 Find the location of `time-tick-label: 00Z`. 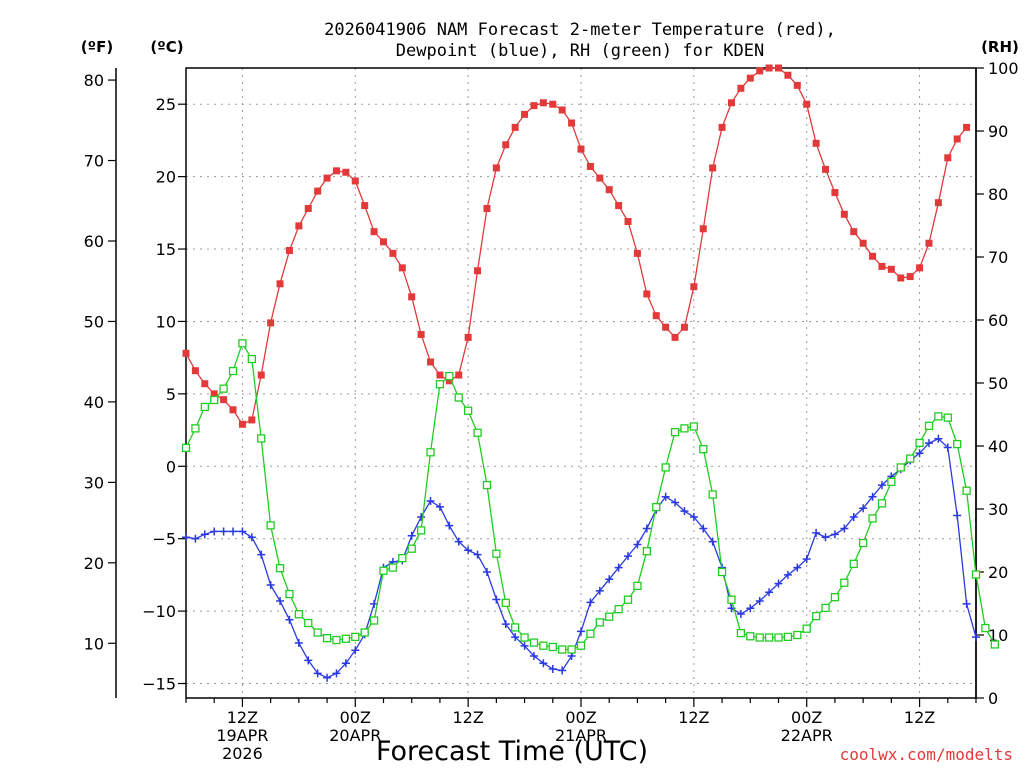

time-tick-label: 00Z is located at coordinates (355, 717).